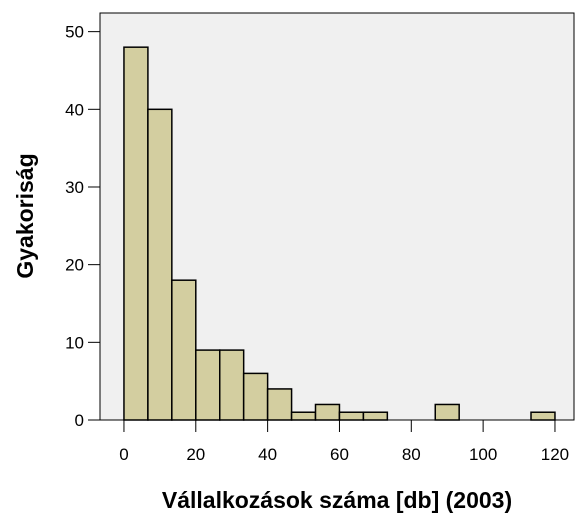  What do you see at coordinates (74, 187) in the screenshot?
I see `y-tick-label: 30` at bounding box center [74, 187].